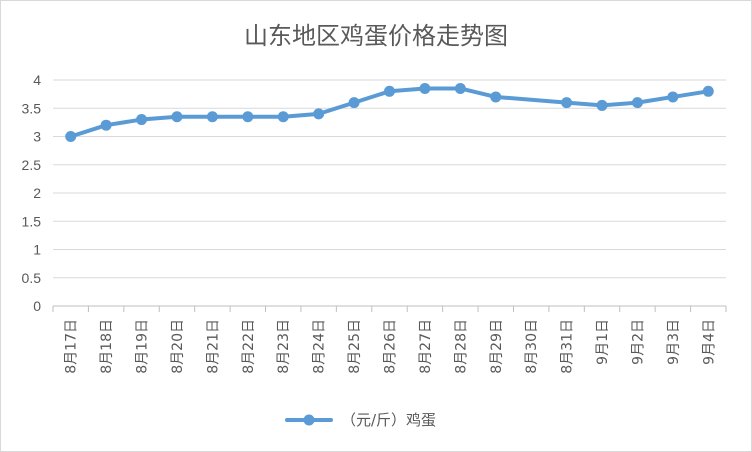 The height and width of the screenshot is (452, 752). I want to click on x-tick-label: 8月27日, so click(426, 346).